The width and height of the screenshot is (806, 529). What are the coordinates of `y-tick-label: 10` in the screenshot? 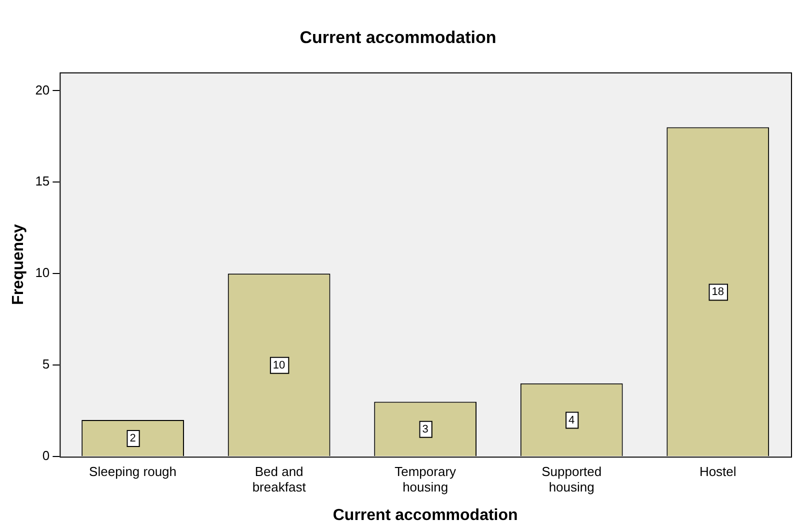 It's located at (42, 272).